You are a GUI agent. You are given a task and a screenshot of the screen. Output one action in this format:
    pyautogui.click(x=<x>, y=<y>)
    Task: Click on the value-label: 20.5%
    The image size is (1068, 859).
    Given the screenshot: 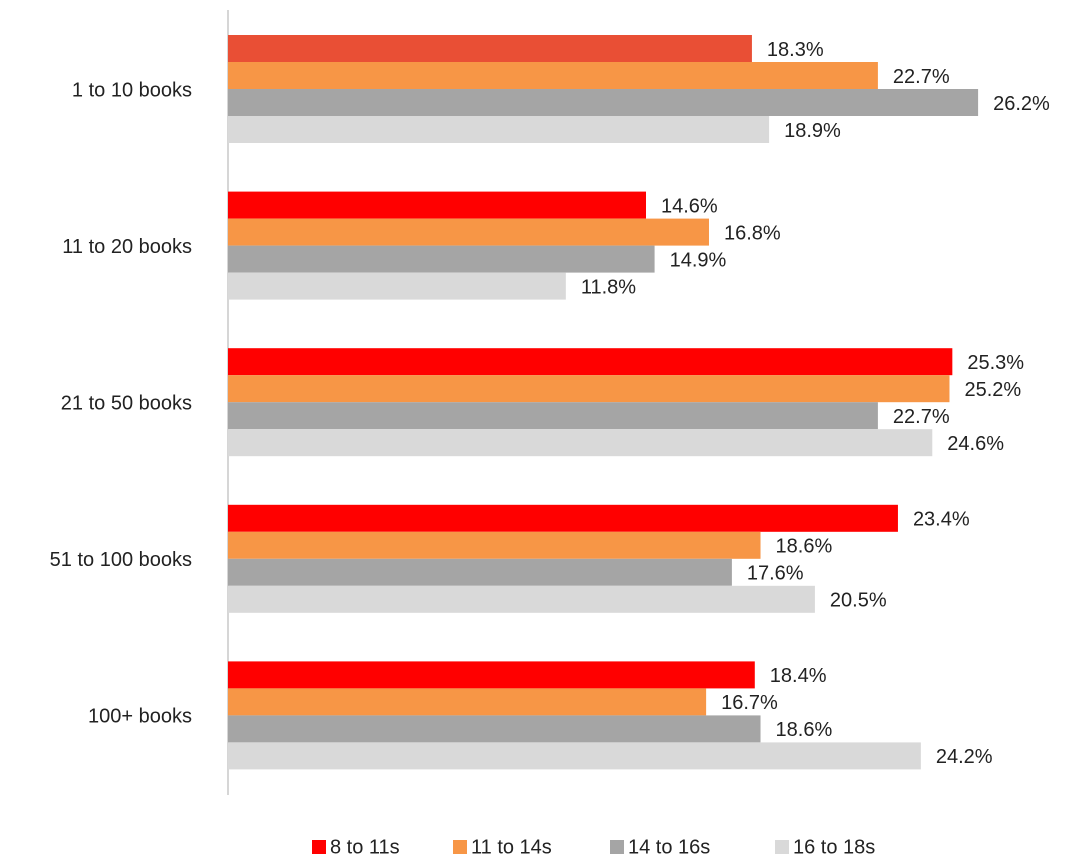 What is the action you would take?
    pyautogui.click(x=858, y=601)
    